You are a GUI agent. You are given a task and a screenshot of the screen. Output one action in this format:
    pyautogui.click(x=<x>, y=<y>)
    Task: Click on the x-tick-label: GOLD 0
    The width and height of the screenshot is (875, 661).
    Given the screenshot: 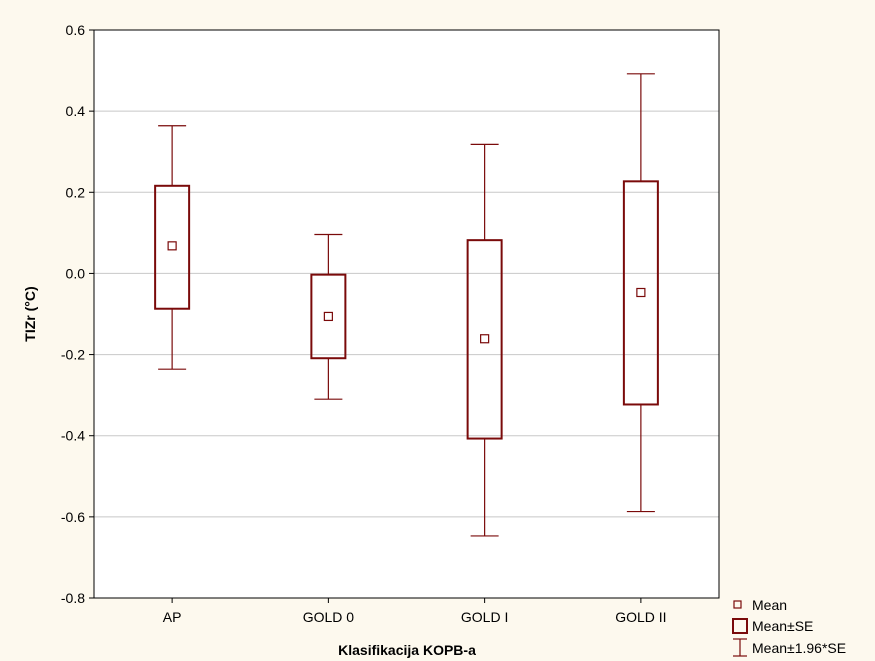 What is the action you would take?
    pyautogui.click(x=329, y=617)
    